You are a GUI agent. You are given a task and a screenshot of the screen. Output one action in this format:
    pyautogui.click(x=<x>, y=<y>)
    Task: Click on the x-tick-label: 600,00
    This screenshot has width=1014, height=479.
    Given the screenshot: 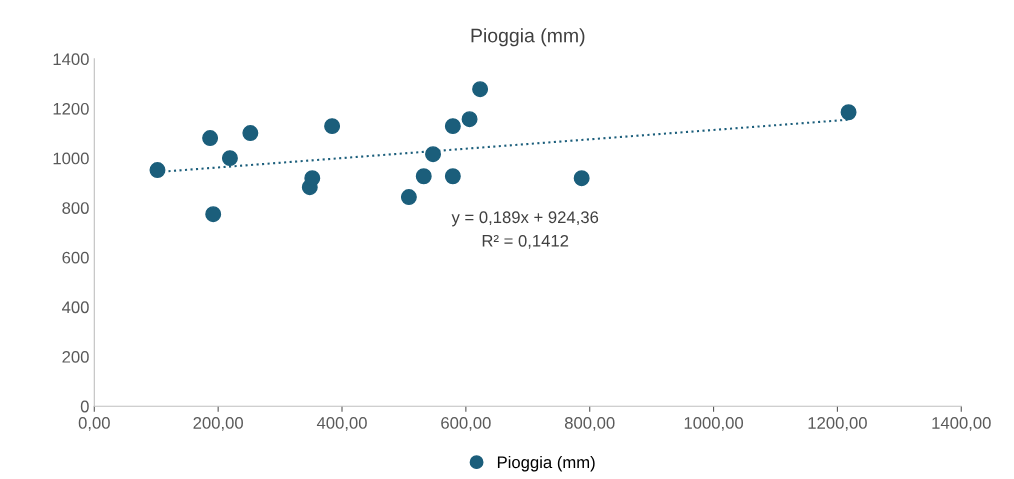 What is the action you would take?
    pyautogui.click(x=466, y=424)
    